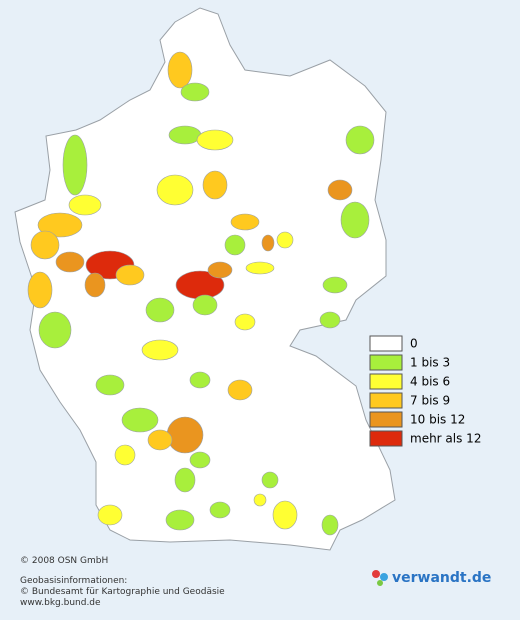 The height and width of the screenshot is (620, 520). I want to click on logo-text: verwandt.de, so click(441, 578).